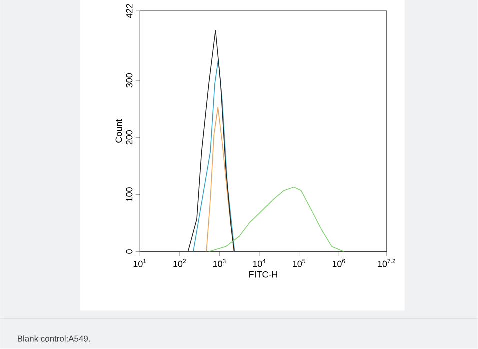 The height and width of the screenshot is (349, 478). Describe the element at coordinates (119, 132) in the screenshot. I see `y-axis-title: Count` at that location.